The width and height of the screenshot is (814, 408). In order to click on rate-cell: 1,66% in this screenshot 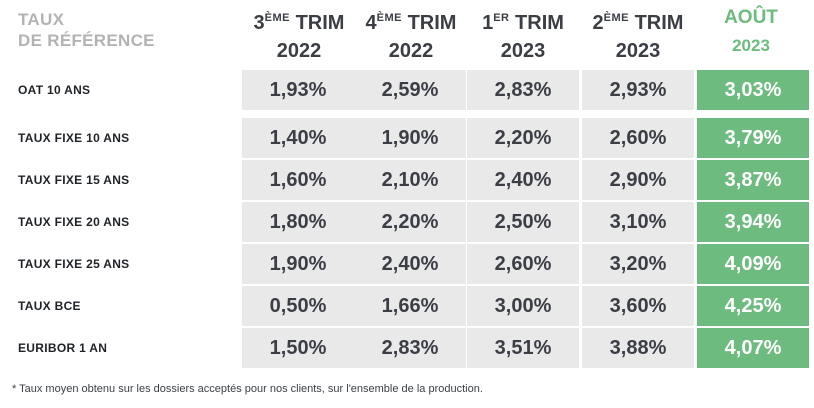, I will do `click(410, 306)`.